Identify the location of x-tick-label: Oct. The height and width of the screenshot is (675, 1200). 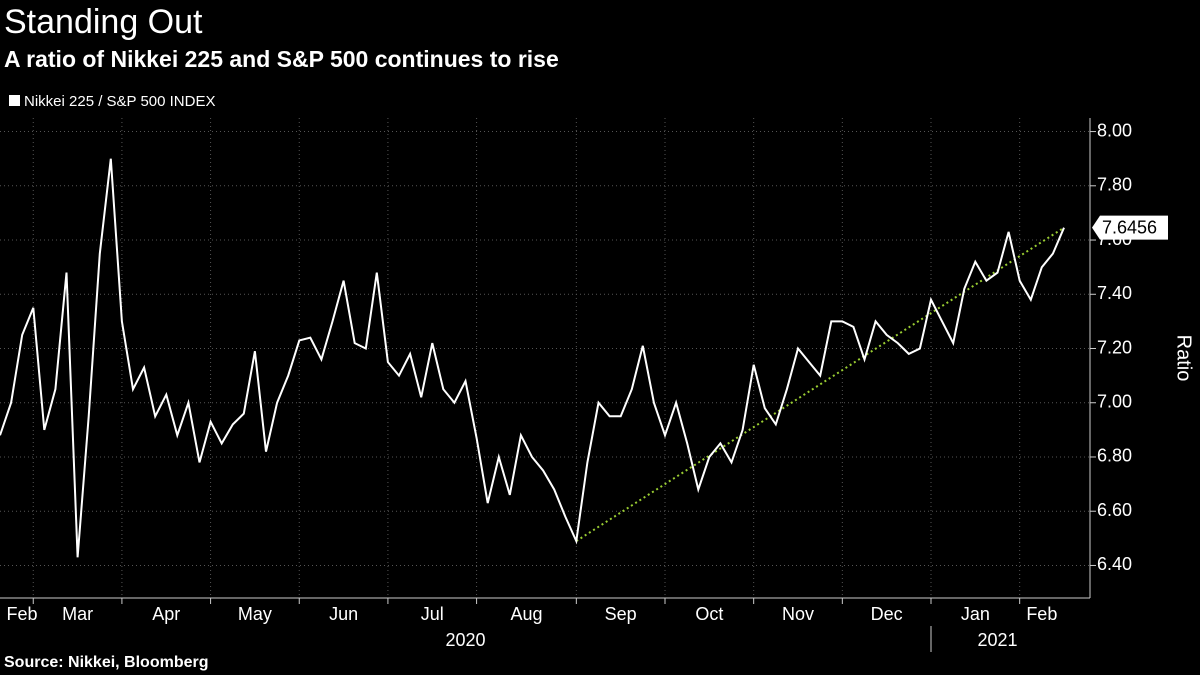
(709, 614).